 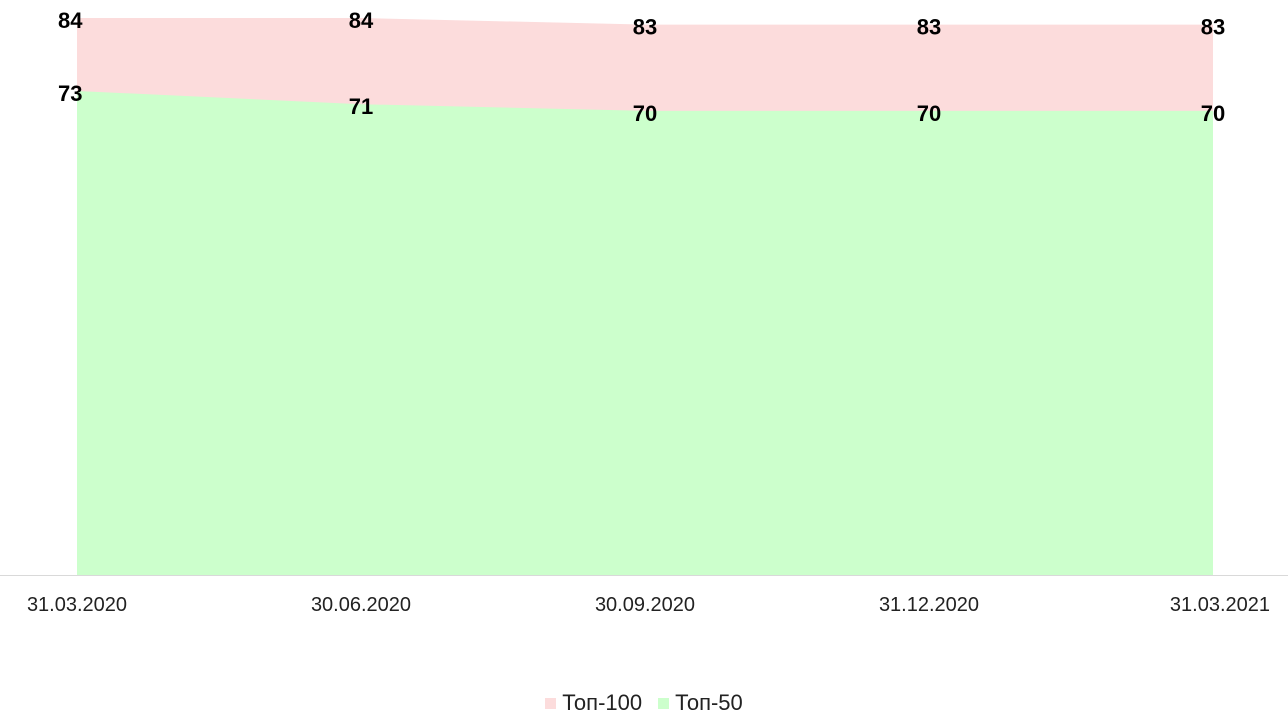 I want to click on legend-label-top100: Топ-100, so click(x=602, y=702).